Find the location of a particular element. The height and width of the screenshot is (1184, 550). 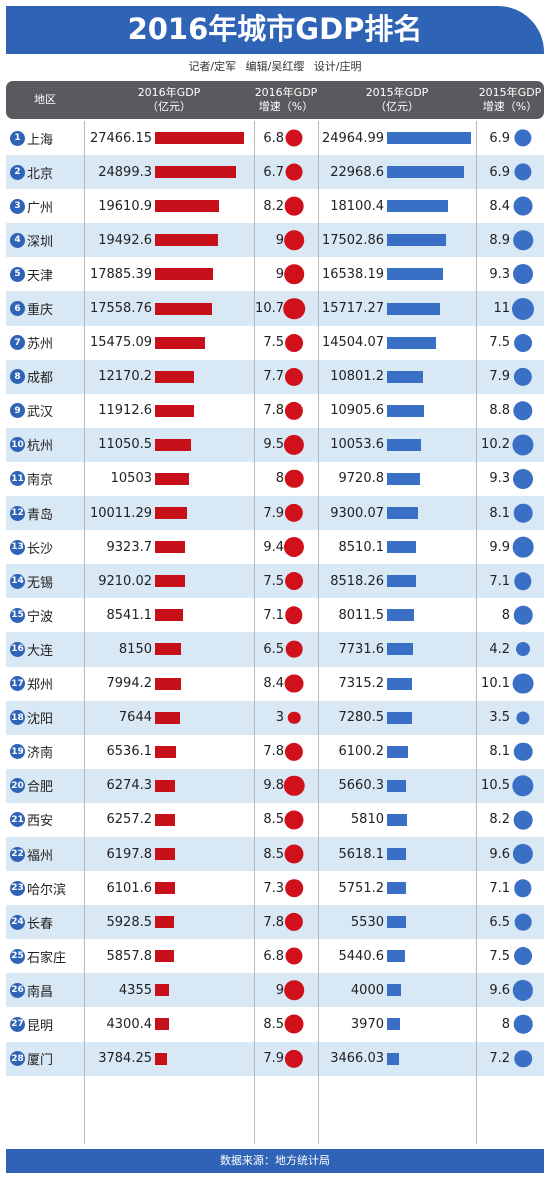

growth2015-value: 8.8 is located at coordinates (499, 411).